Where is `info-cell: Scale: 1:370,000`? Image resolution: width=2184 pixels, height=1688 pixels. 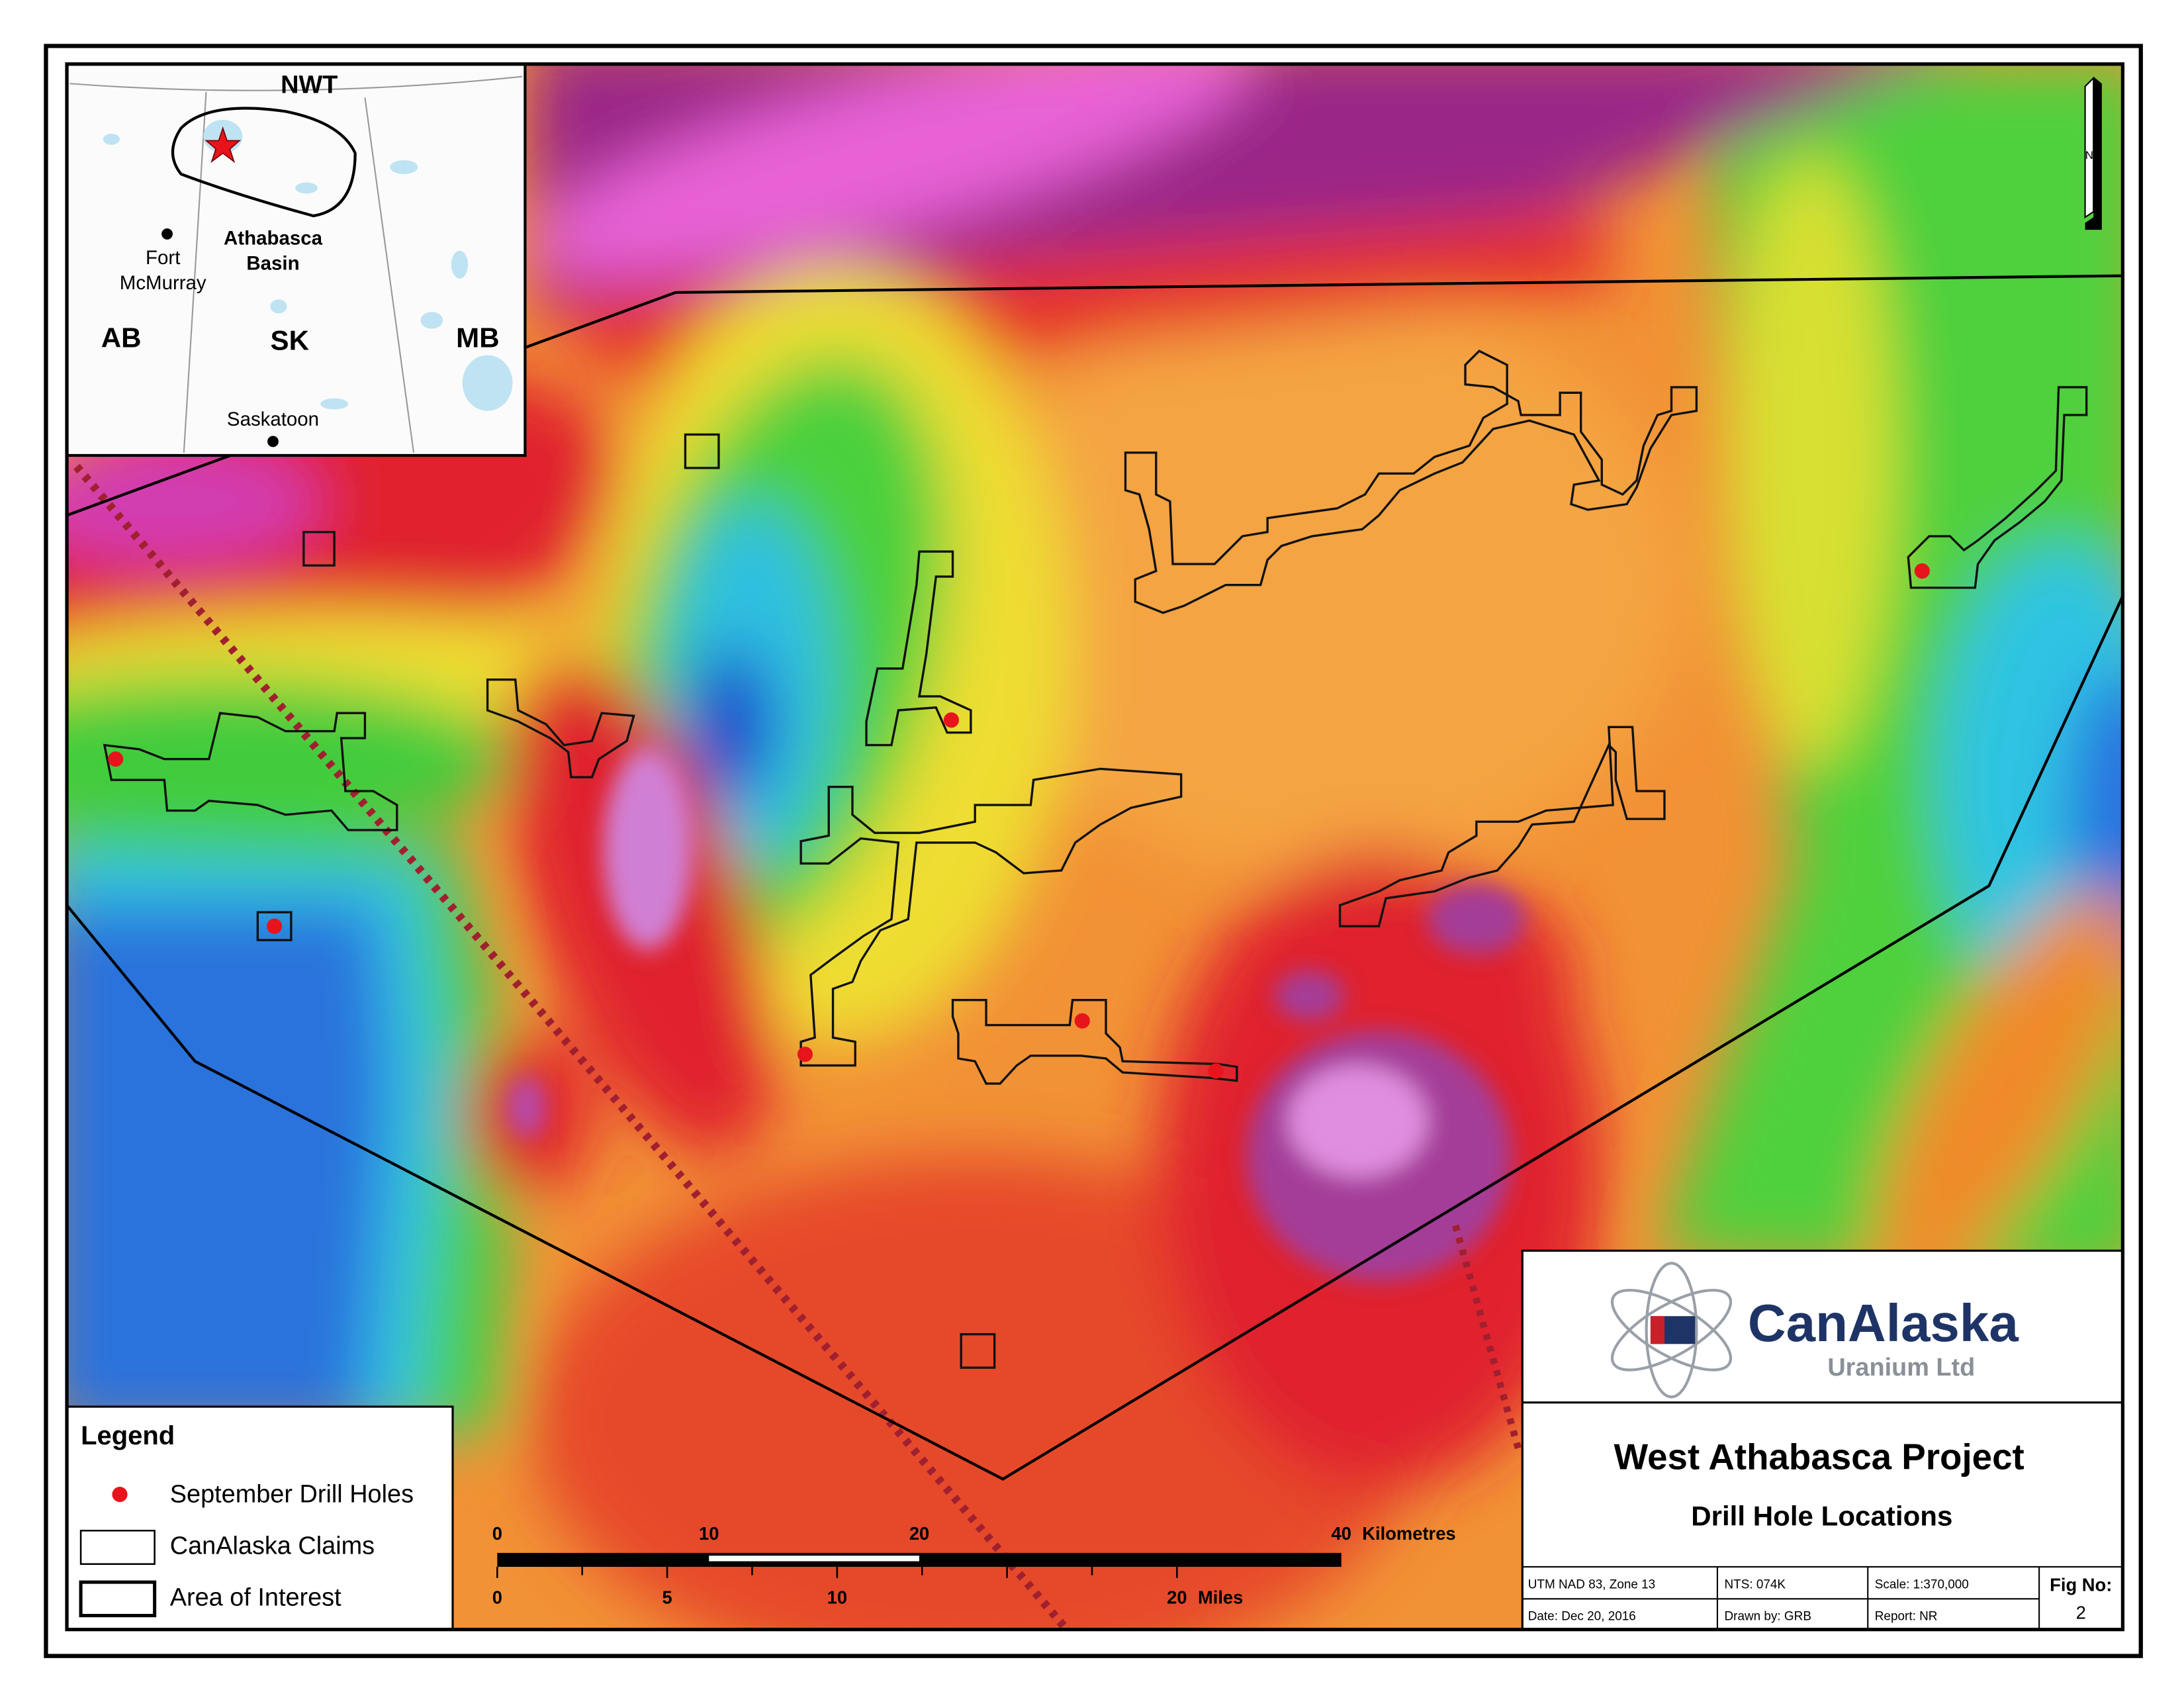
info-cell: Scale: 1:370,000 is located at coordinates (1922, 1584).